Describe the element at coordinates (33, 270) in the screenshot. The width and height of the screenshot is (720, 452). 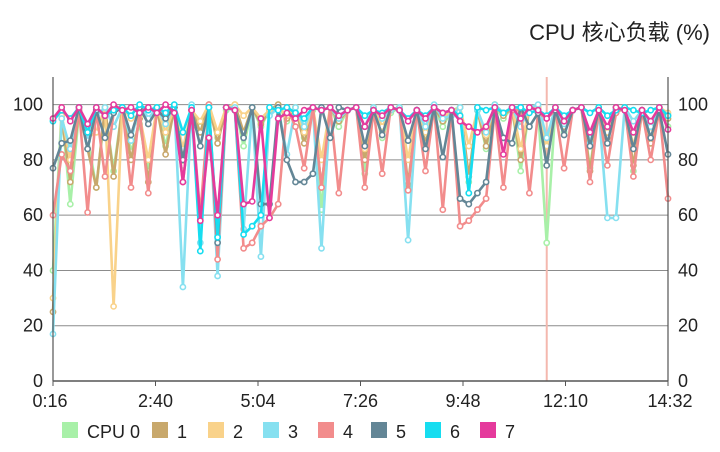
I see `y-tick-left-40: 40` at that location.